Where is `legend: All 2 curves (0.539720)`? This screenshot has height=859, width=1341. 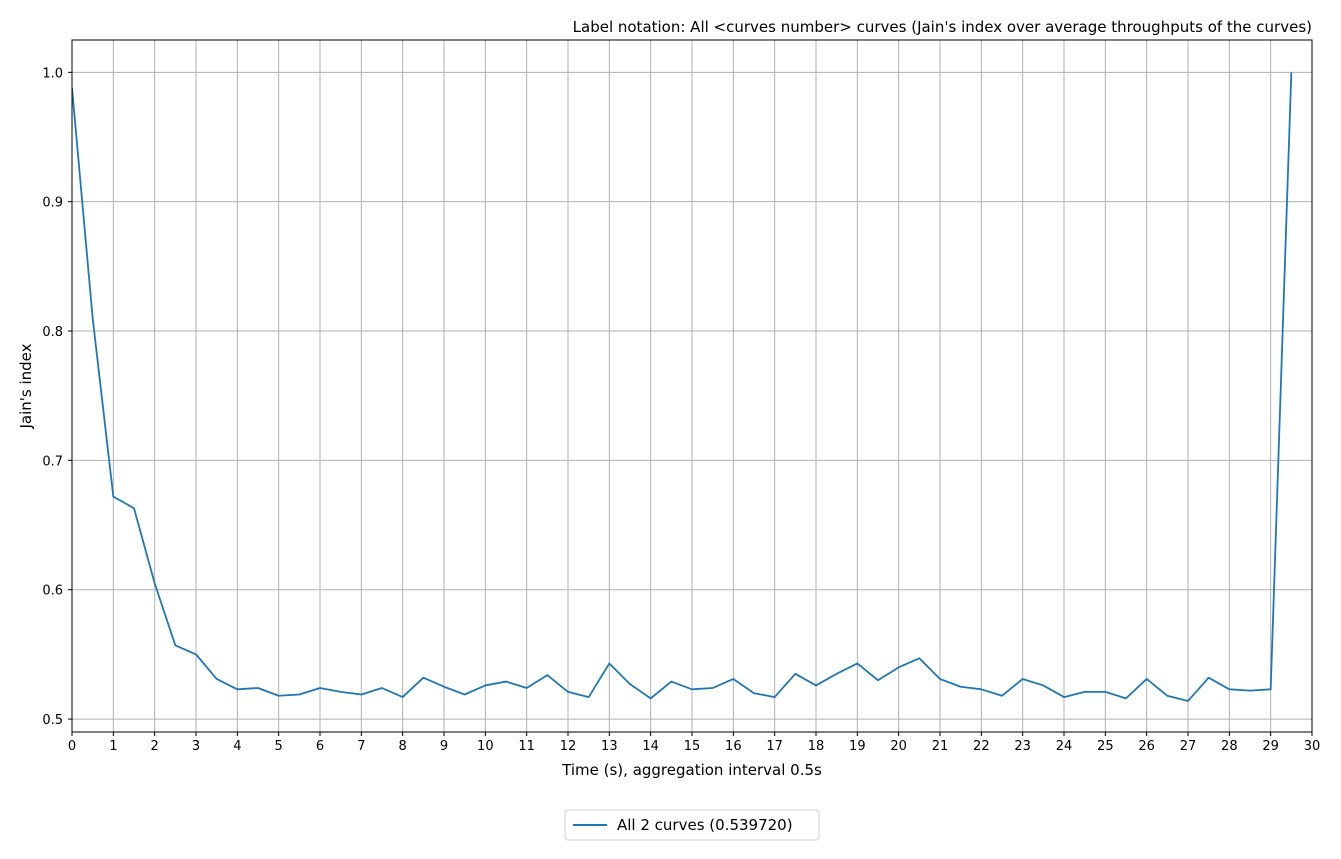
legend: All 2 curves (0.539720) is located at coordinates (692, 825).